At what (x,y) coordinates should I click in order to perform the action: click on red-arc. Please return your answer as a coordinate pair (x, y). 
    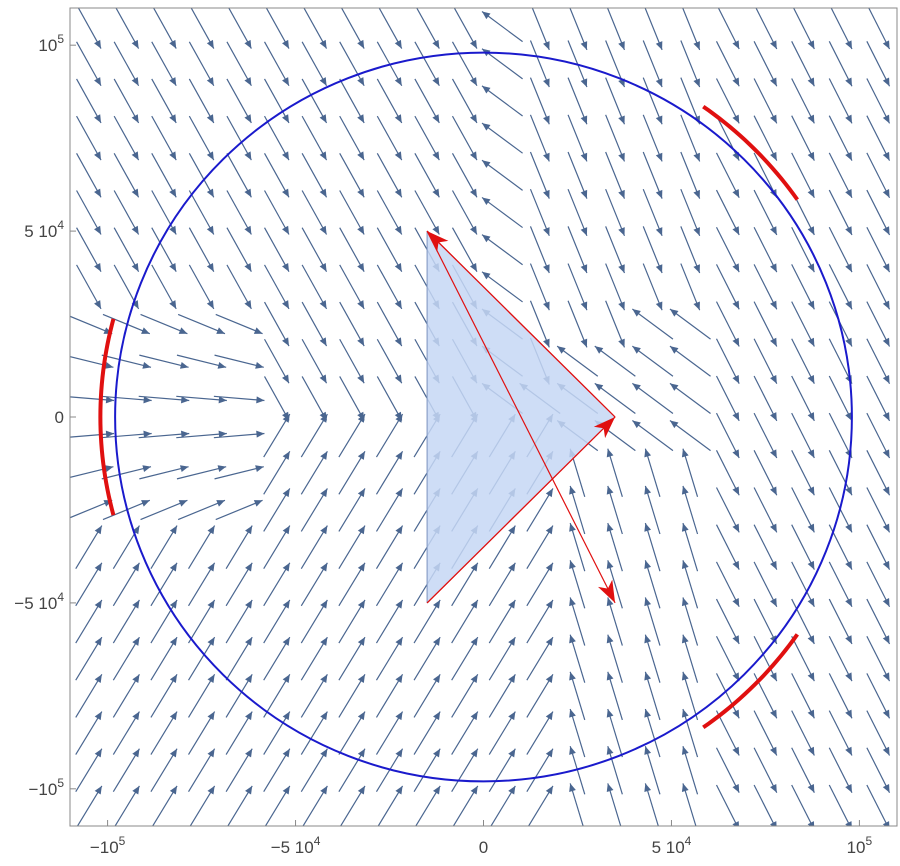
    Looking at the image, I should click on (750, 681).